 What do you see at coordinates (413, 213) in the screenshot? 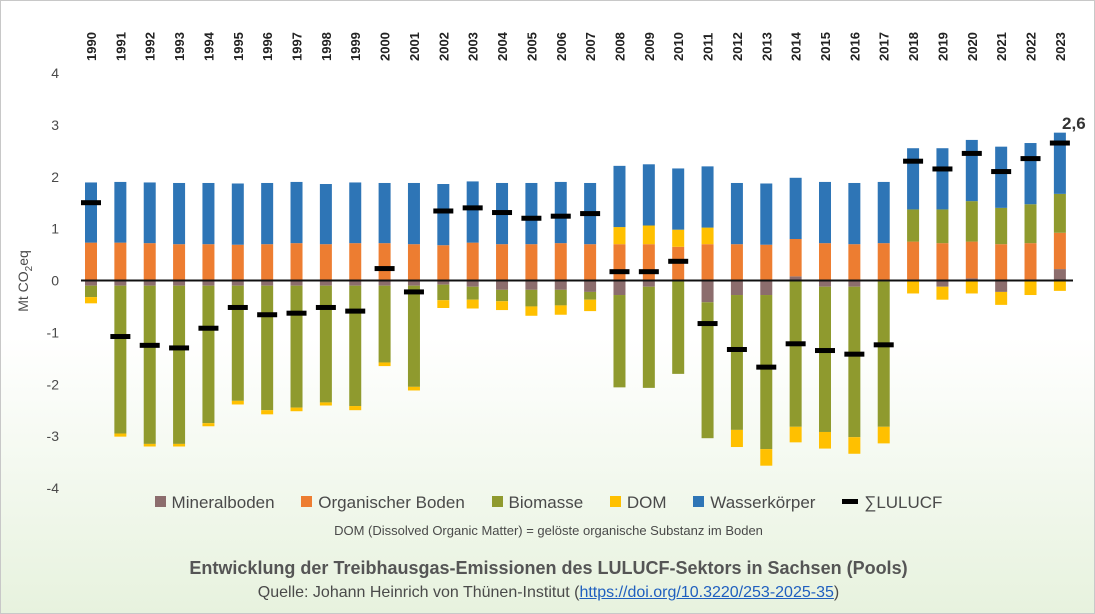
I see `bar-wasserk-rper-2001` at bounding box center [413, 213].